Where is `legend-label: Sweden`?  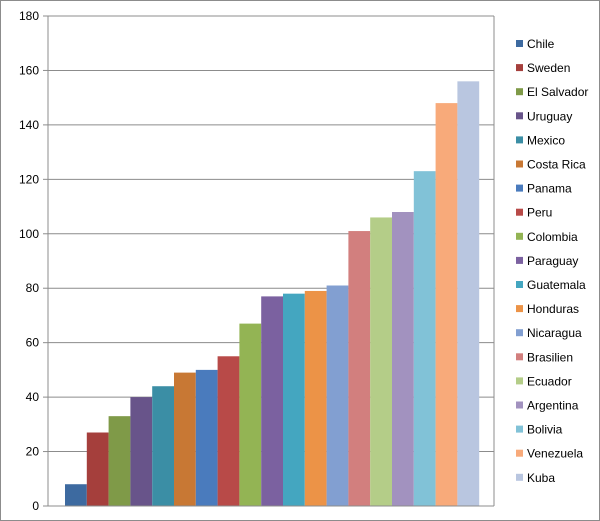 legend-label: Sweden is located at coordinates (548, 68).